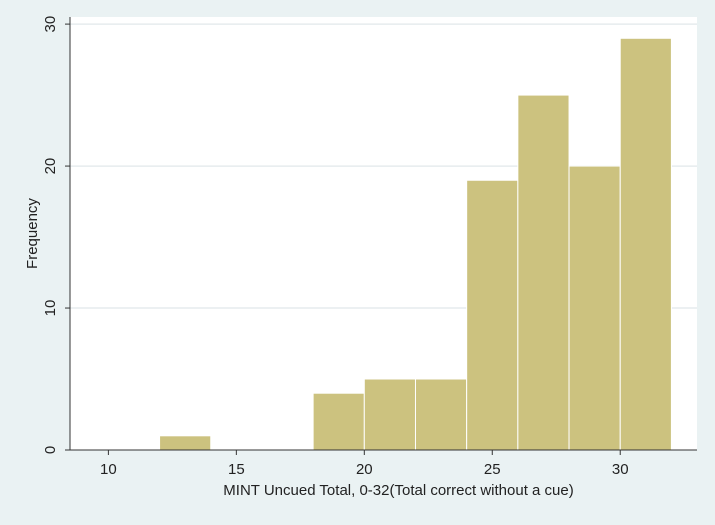 This screenshot has width=715, height=525. Describe the element at coordinates (364, 469) in the screenshot. I see `x-tick-label-20: 20` at that location.